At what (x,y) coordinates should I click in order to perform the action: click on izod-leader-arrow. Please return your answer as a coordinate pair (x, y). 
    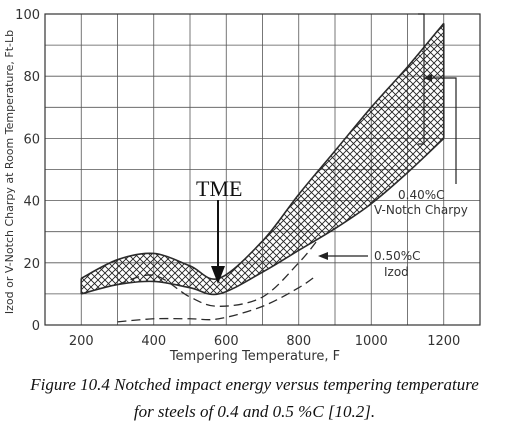
    Looking at the image, I should click on (323, 256).